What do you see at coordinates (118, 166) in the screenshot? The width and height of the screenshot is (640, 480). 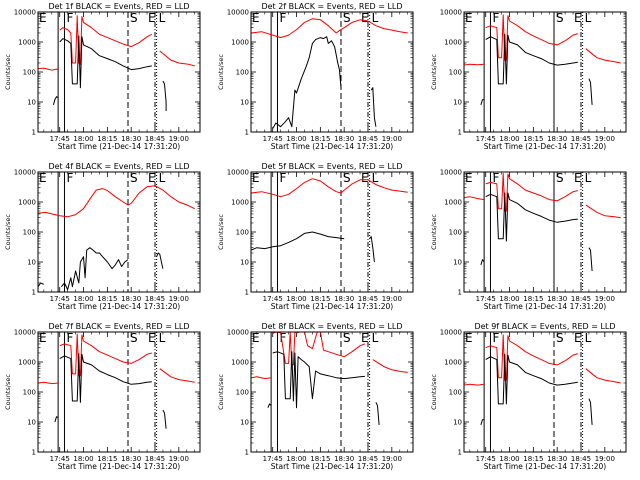 I see `chart-title: Det 4f BLACK = Events, RED = LLD` at bounding box center [118, 166].